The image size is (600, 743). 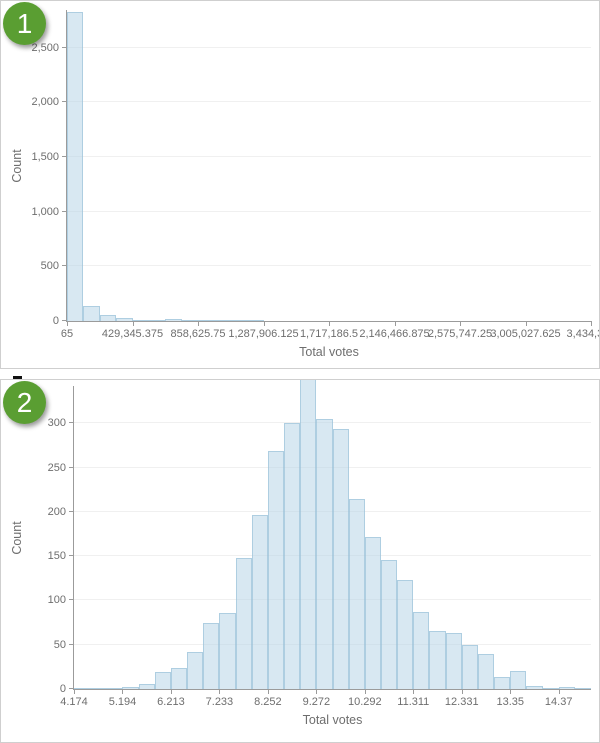 I want to click on x-tick-label: 3,434,308, so click(x=582, y=334).